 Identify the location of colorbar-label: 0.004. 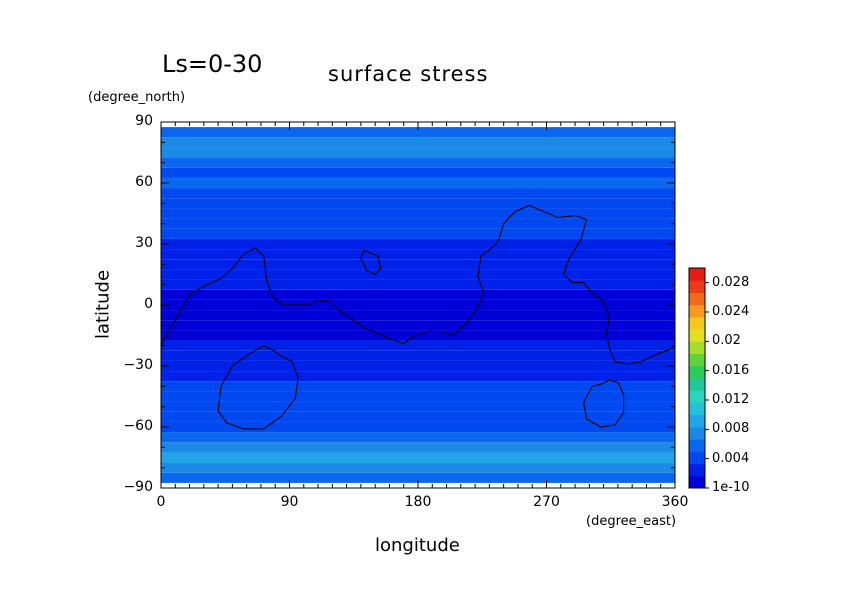
(731, 458).